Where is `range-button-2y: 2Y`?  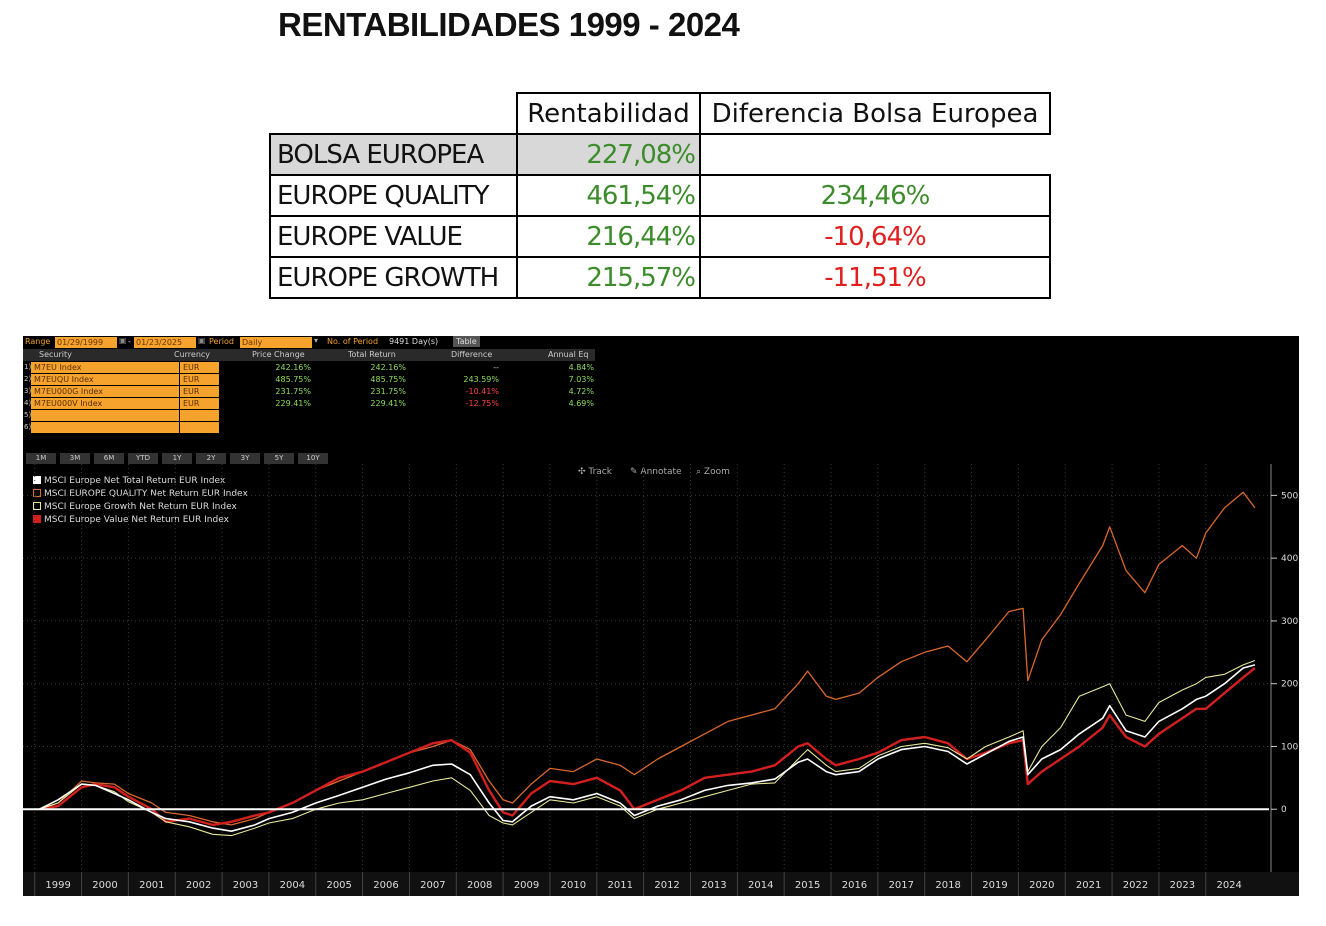
range-button-2y: 2Y is located at coordinates (211, 458).